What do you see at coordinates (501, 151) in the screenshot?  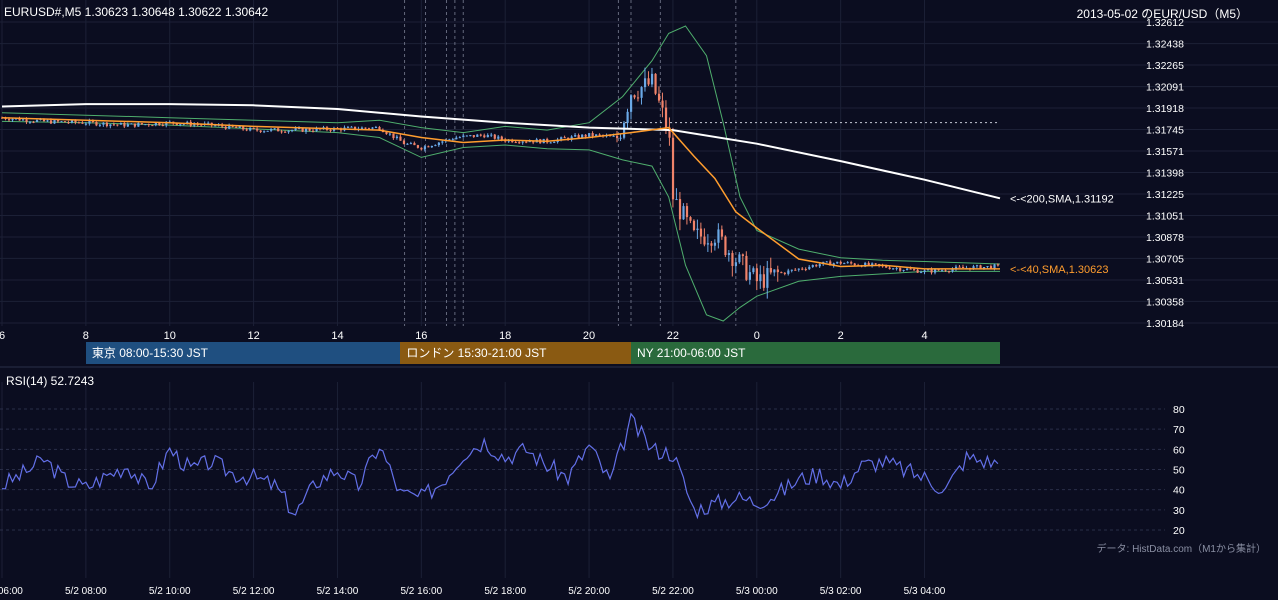 I see `sma-line` at bounding box center [501, 151].